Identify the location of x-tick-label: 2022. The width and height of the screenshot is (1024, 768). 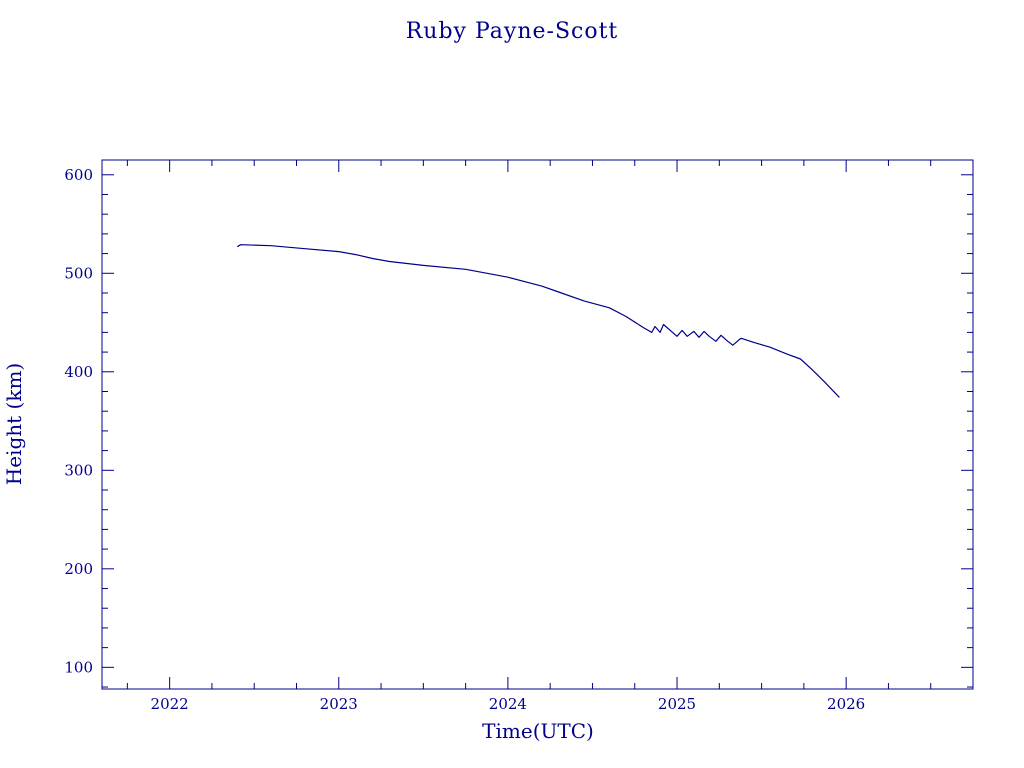
(170, 704).